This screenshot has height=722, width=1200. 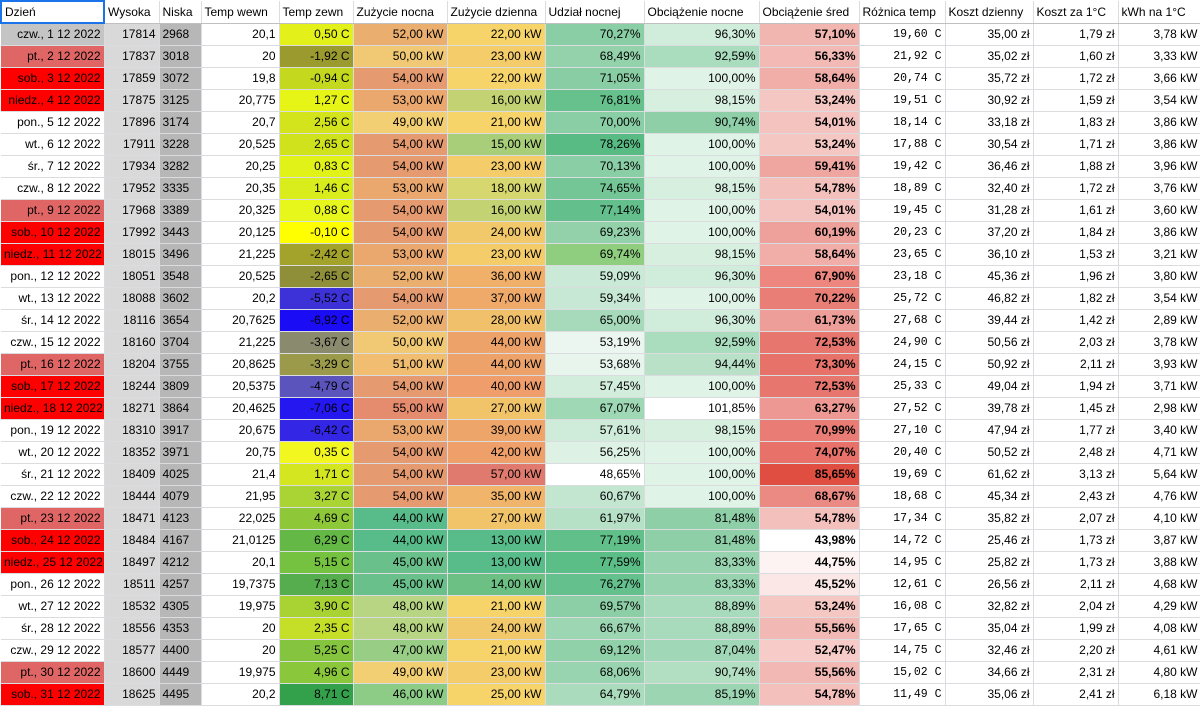 What do you see at coordinates (1076, 606) in the screenshot?
I see `cell-cost-per-deg: 2,04 zł` at bounding box center [1076, 606].